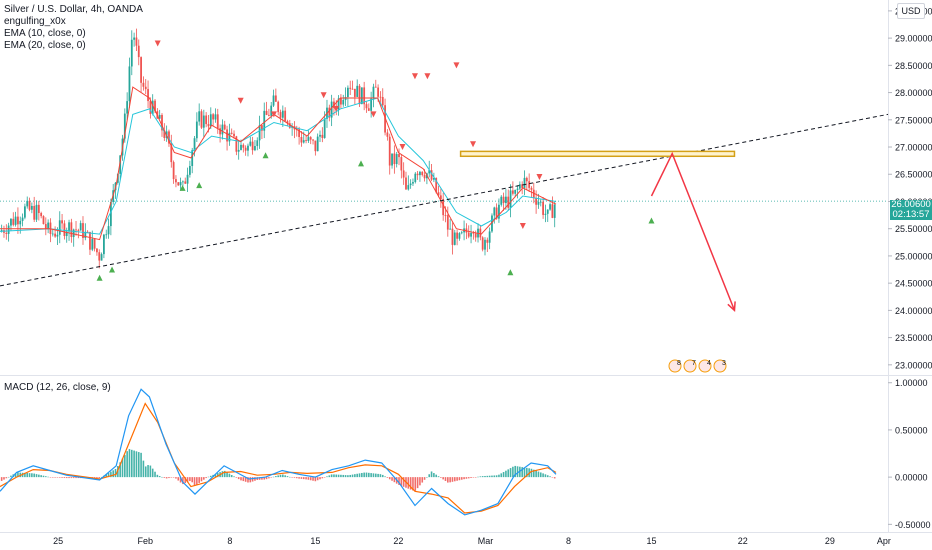 The height and width of the screenshot is (550, 932). Describe the element at coordinates (913, 525) in the screenshot. I see `macd-tick-label: -0.50000` at that location.